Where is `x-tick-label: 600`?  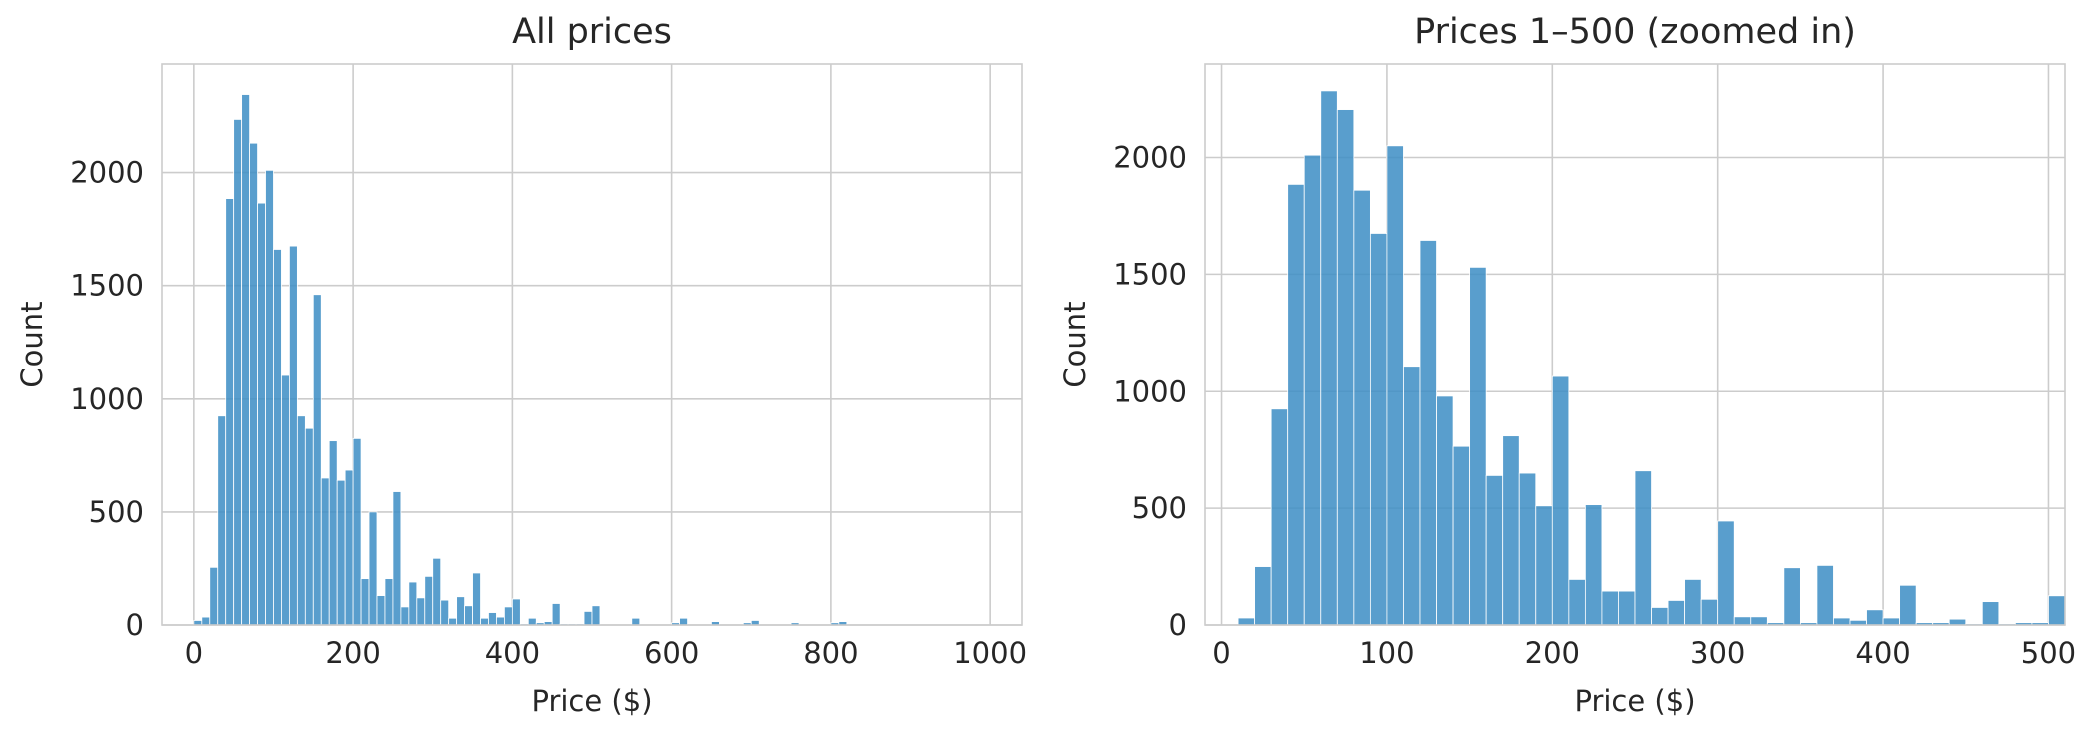 x-tick-label: 600 is located at coordinates (671, 653).